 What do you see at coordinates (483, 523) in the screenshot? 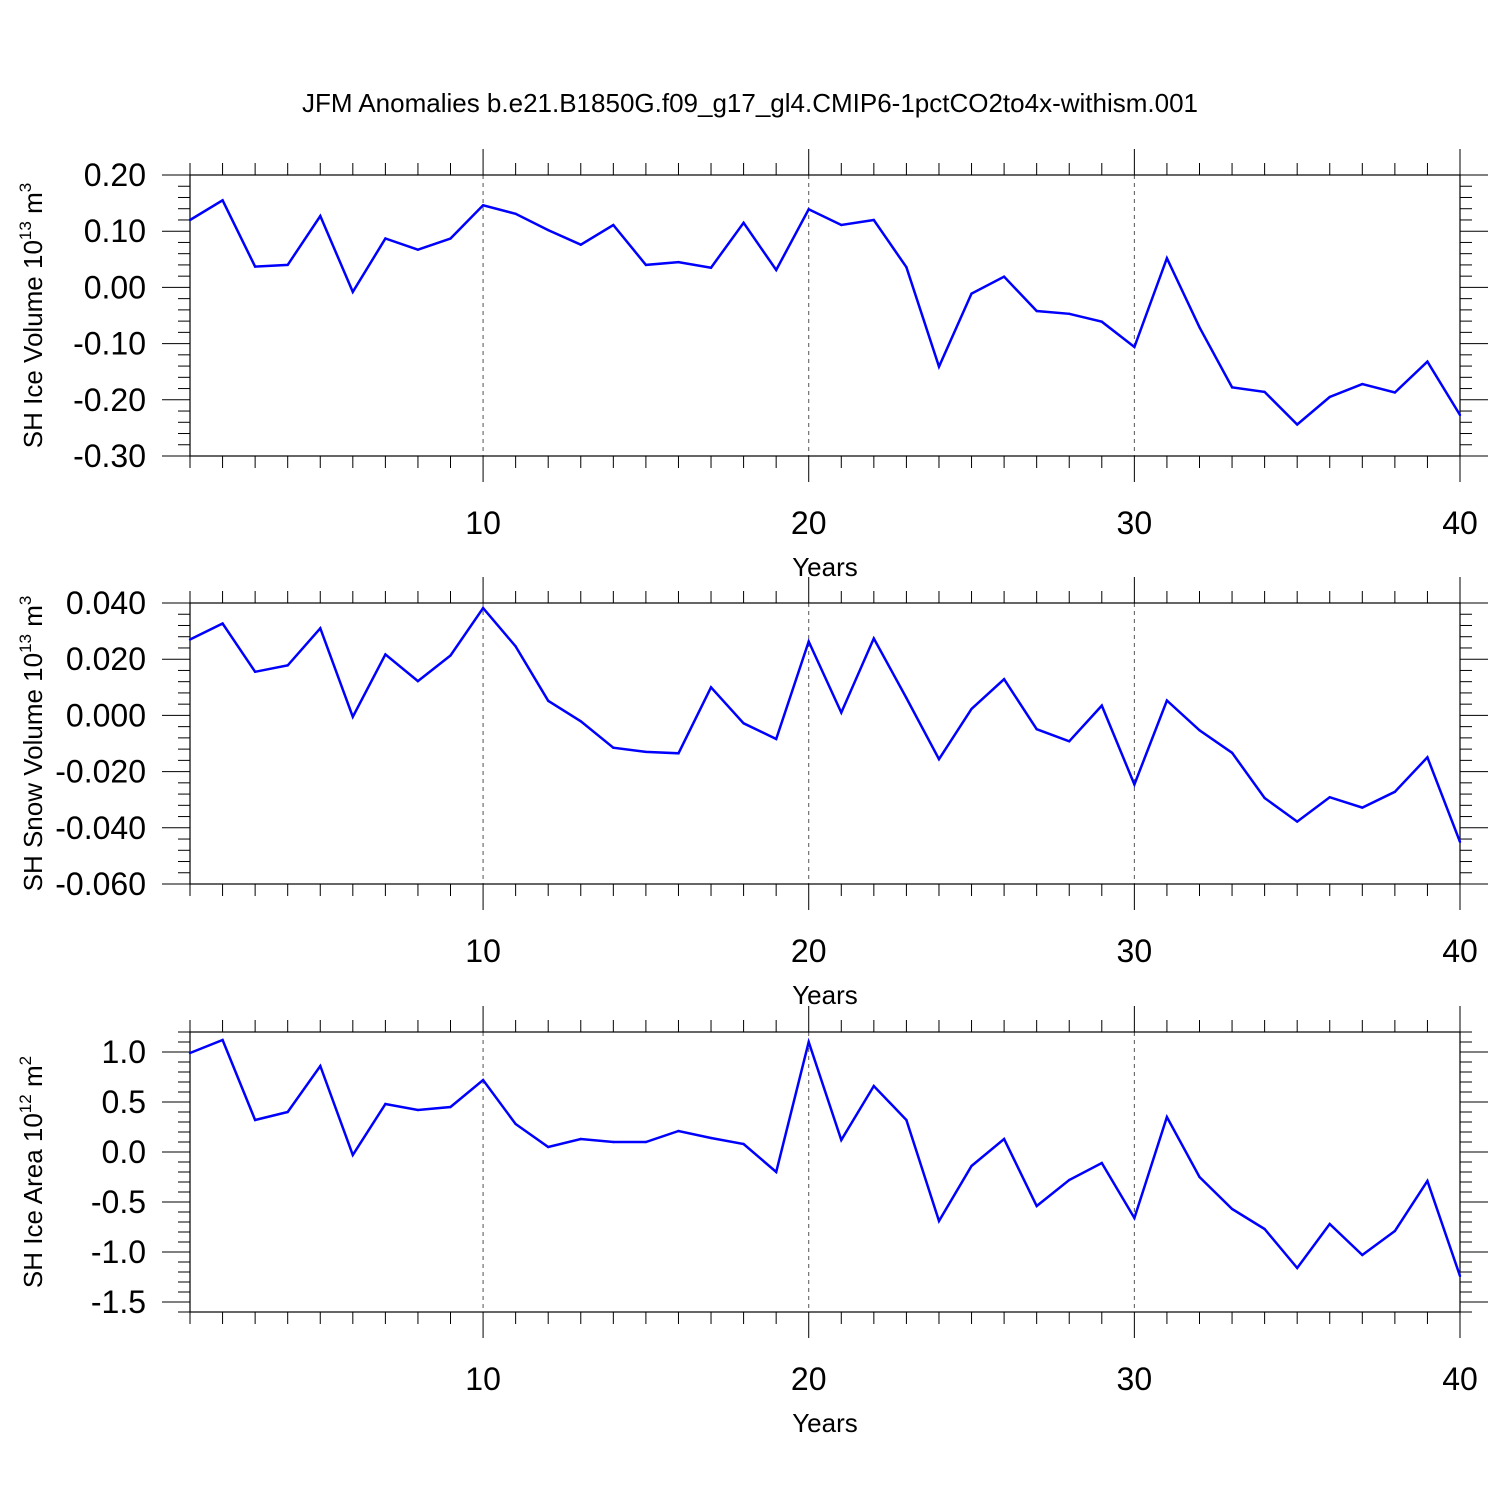
I see `x-tick-label: 10` at bounding box center [483, 523].